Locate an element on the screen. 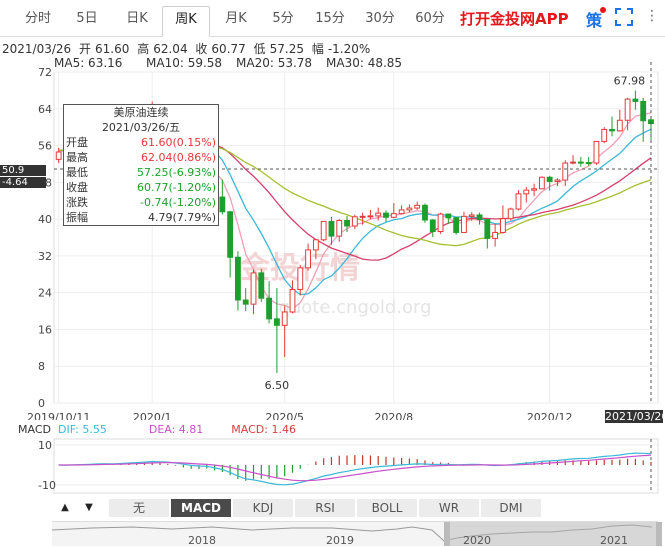  low-label: 低 is located at coordinates (259, 49).